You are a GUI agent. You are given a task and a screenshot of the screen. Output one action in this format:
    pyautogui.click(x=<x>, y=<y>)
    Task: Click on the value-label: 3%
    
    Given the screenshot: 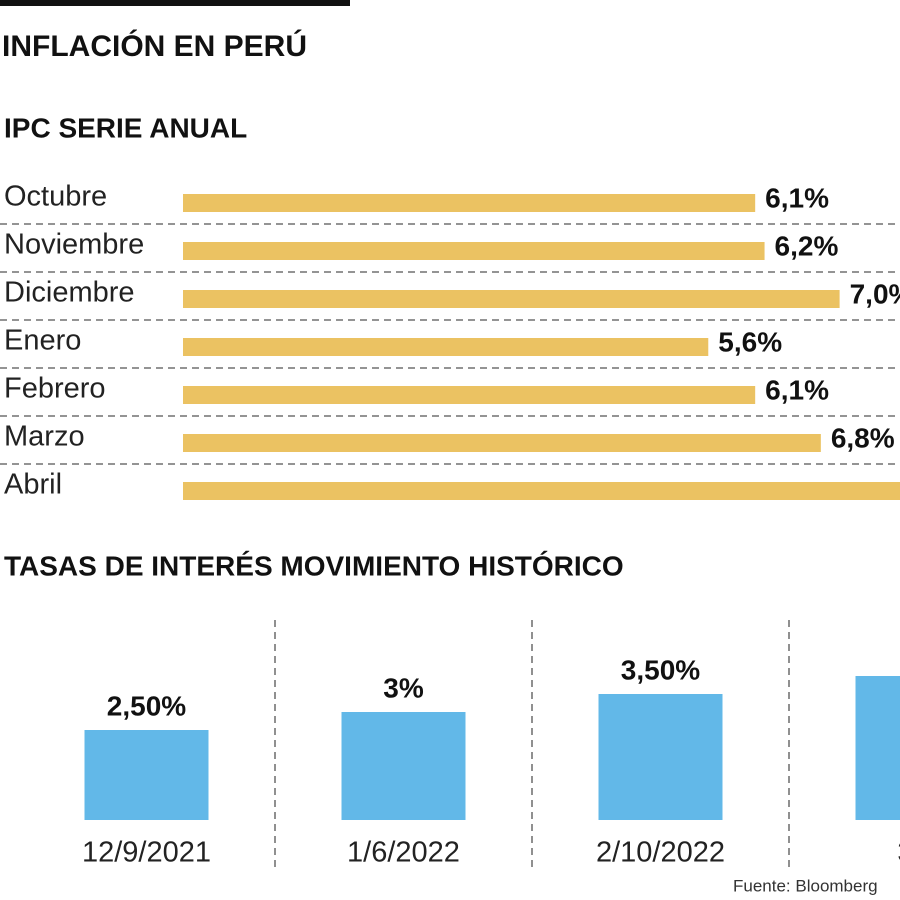 What is the action you would take?
    pyautogui.click(x=403, y=687)
    